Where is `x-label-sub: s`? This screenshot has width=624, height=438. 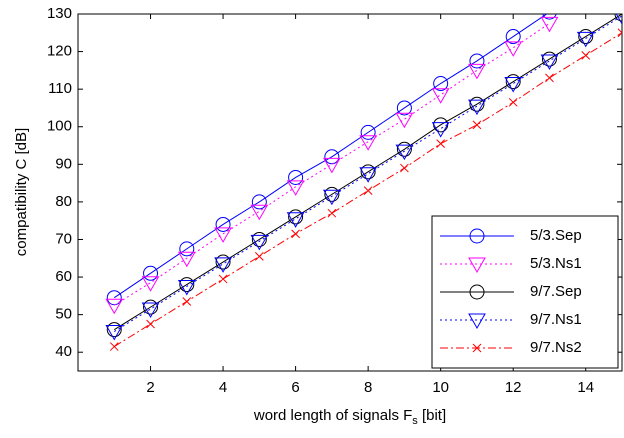
x-label-sub: s is located at coordinates (415, 421).